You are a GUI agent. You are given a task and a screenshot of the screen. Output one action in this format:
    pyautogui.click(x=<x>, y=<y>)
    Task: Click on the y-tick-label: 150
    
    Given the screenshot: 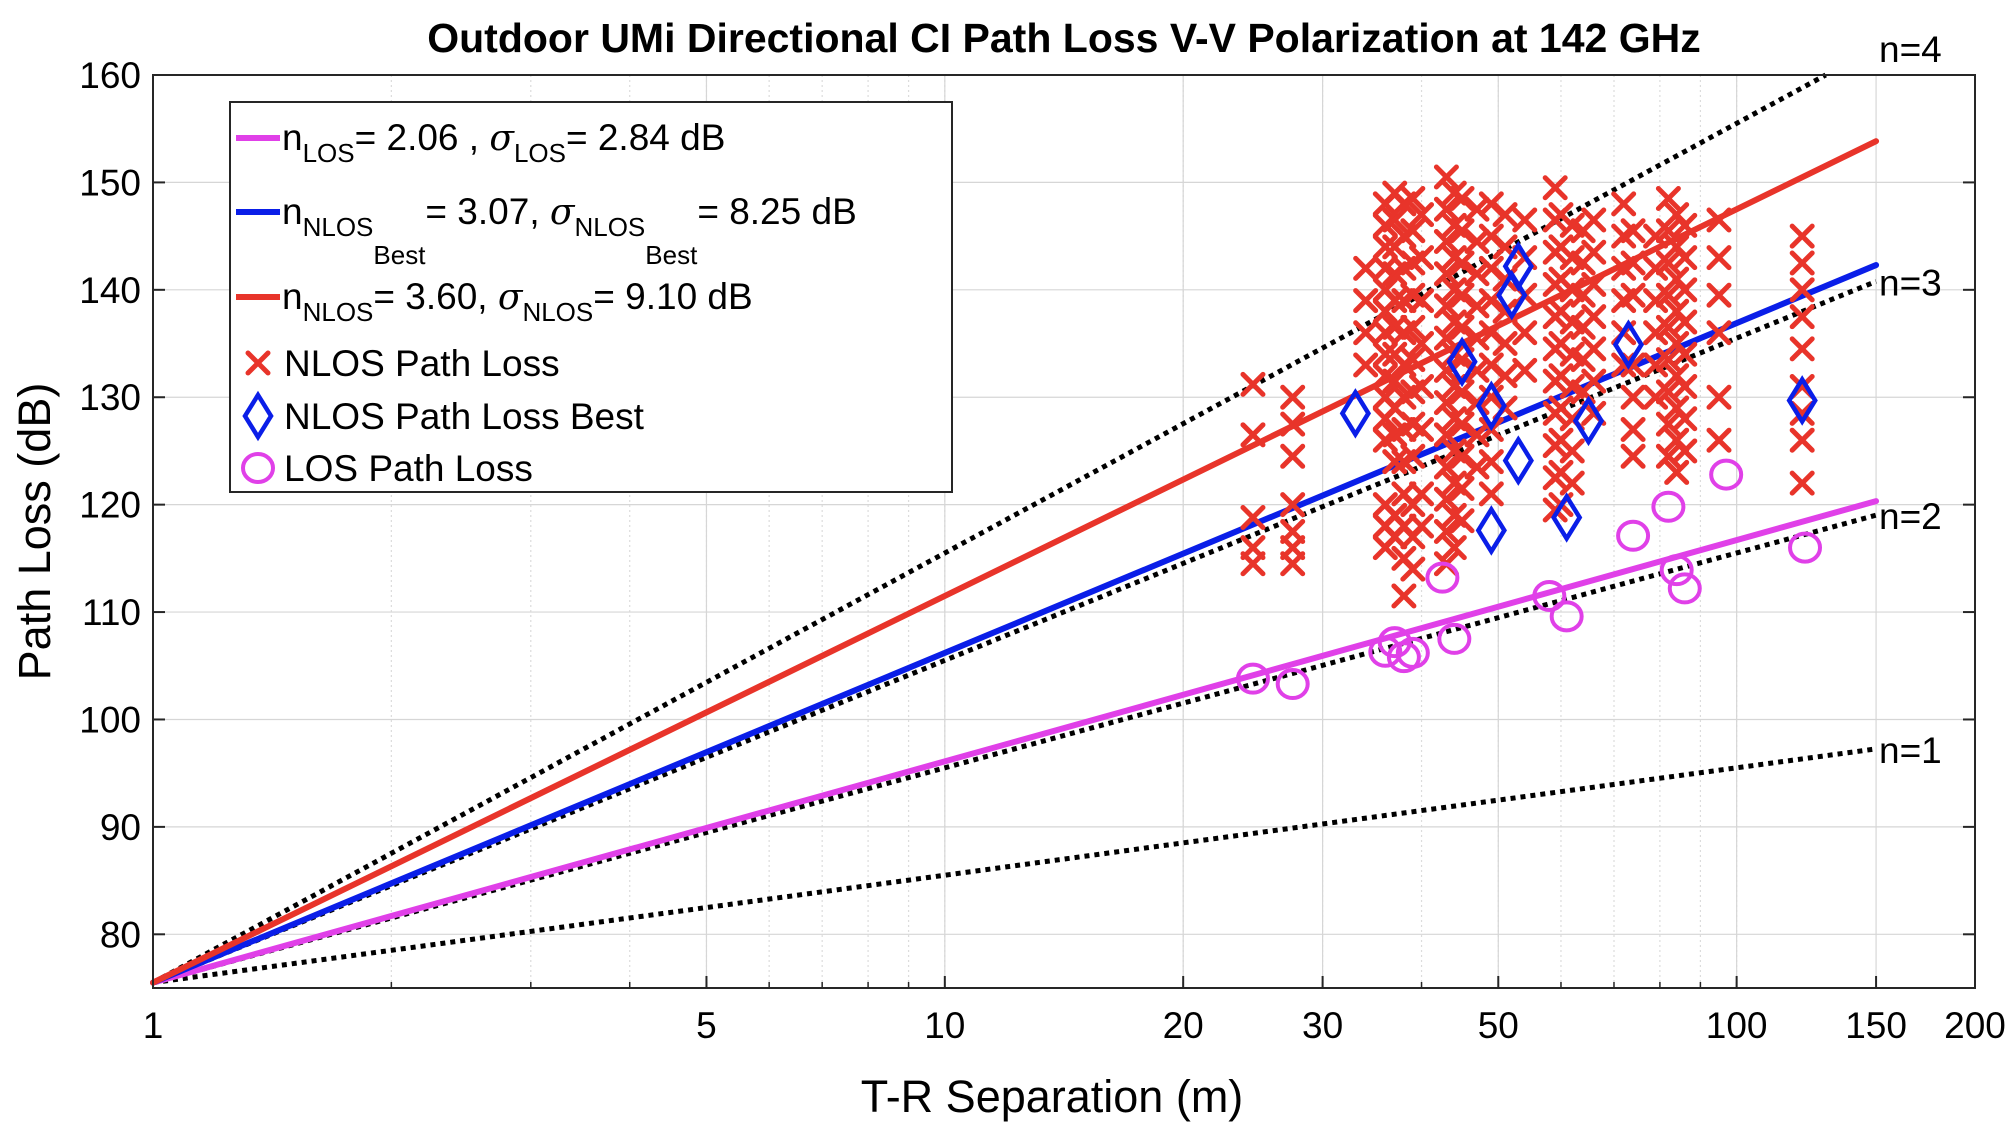 What is the action you would take?
    pyautogui.click(x=110, y=182)
    